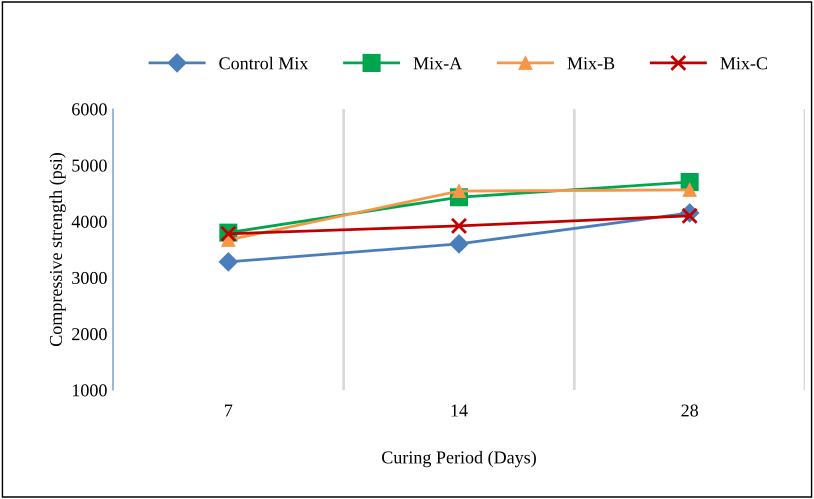 This screenshot has height=499, width=814. Describe the element at coordinates (89, 109) in the screenshot. I see `y-tick-label: 6000` at that location.